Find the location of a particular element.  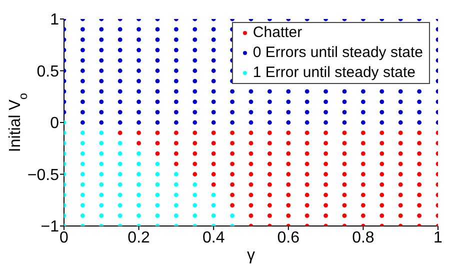

x-tick-label: 0.6 is located at coordinates (288, 237).